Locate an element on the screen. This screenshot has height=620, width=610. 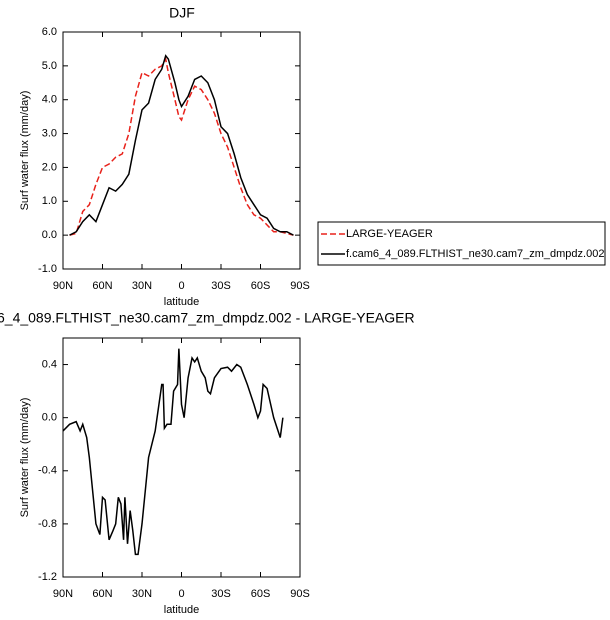
y-tick-label: 3.0 is located at coordinates (49, 133).